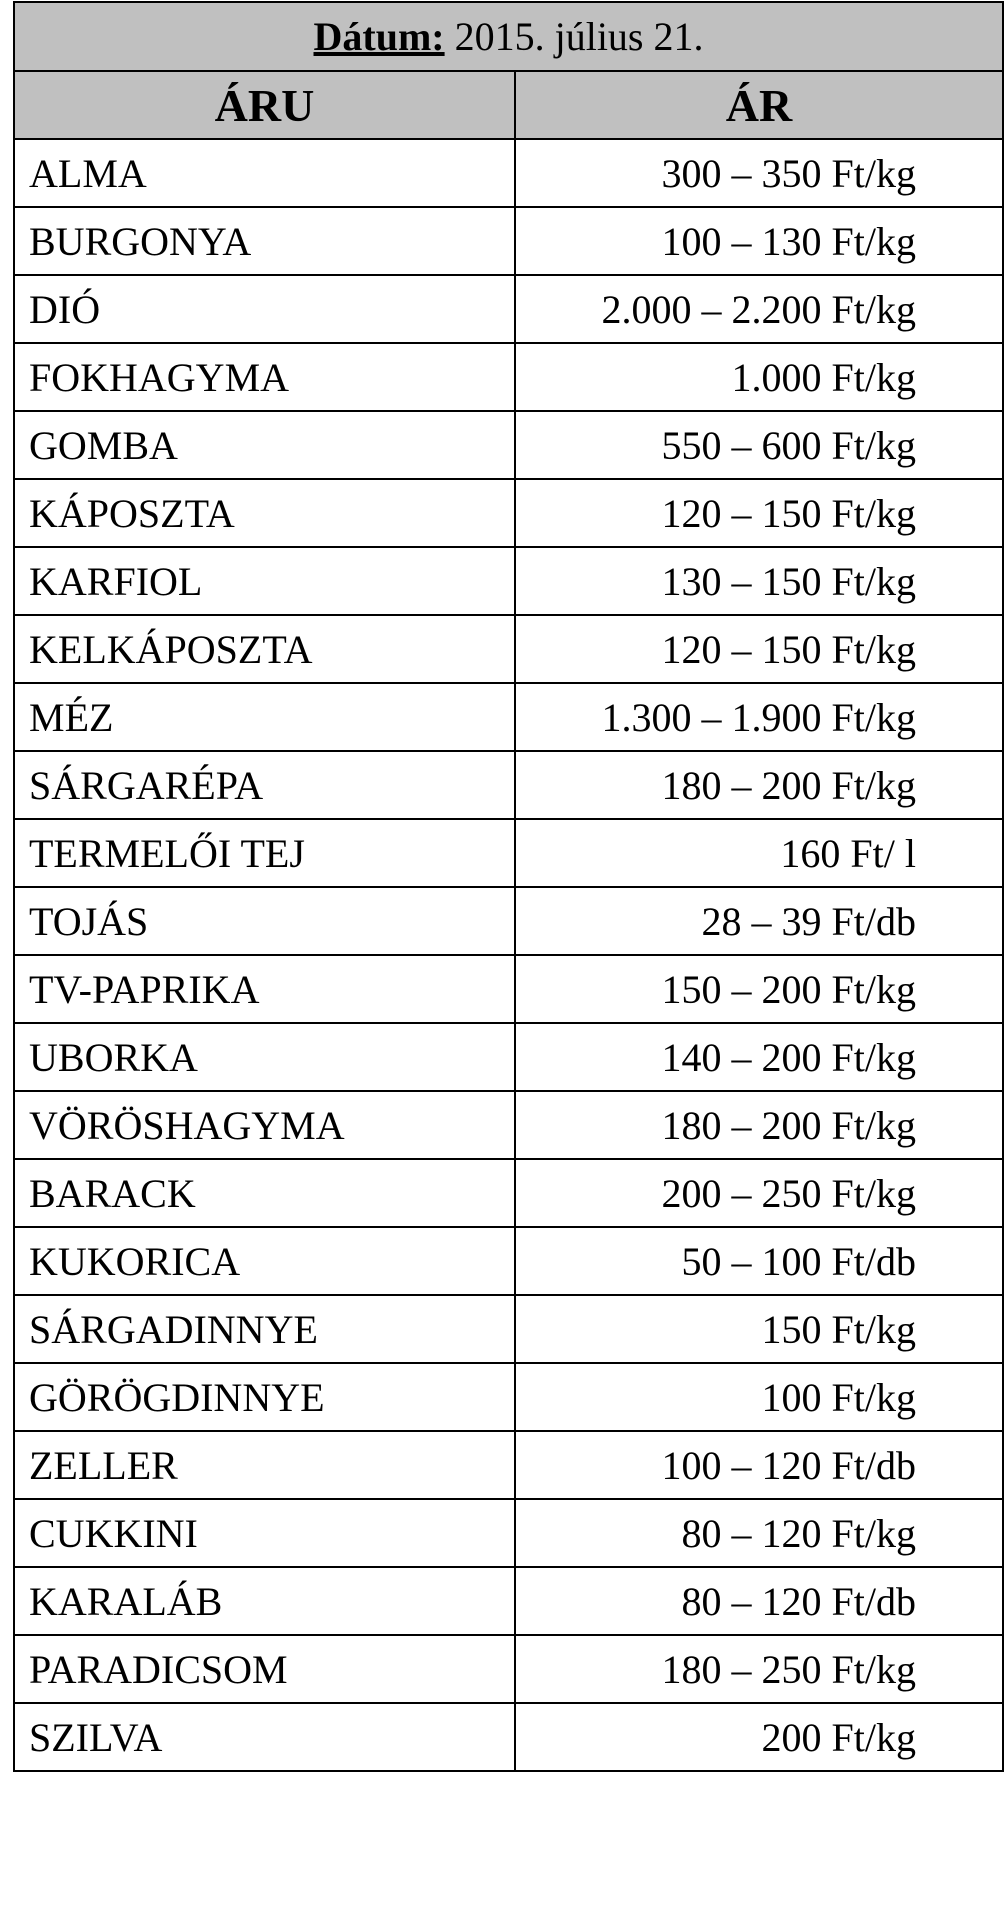 The image size is (1005, 1917). I want to click on date-cell: Dátum: 2015. július 21., so click(508, 36).